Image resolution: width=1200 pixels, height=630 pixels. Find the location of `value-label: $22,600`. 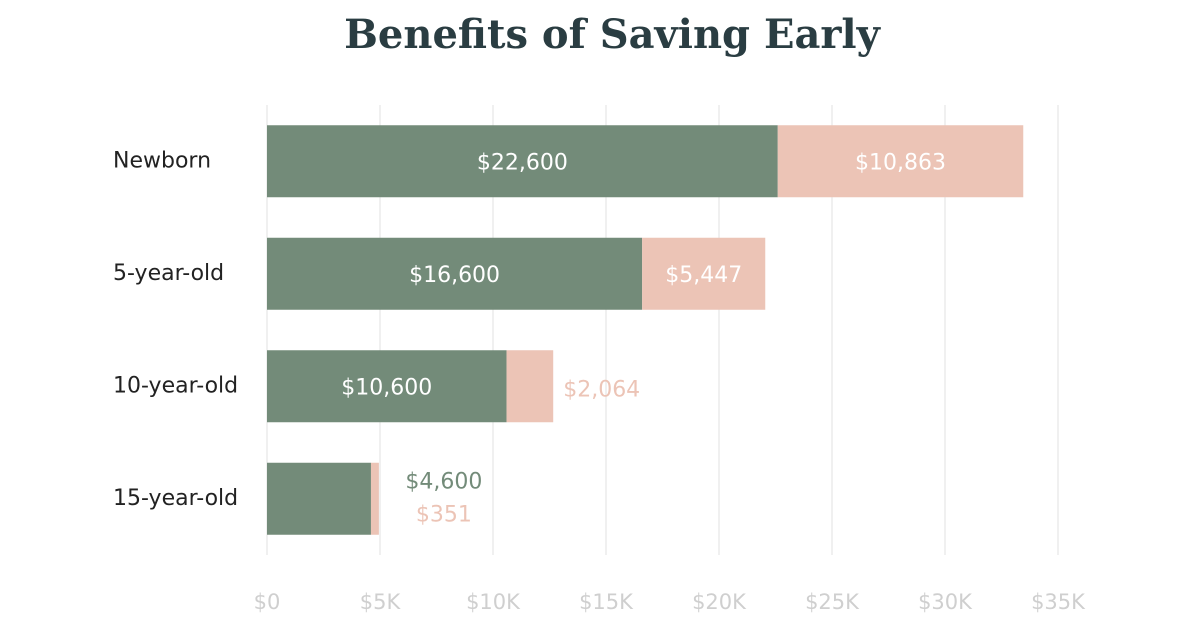

value-label: $22,600 is located at coordinates (522, 162).